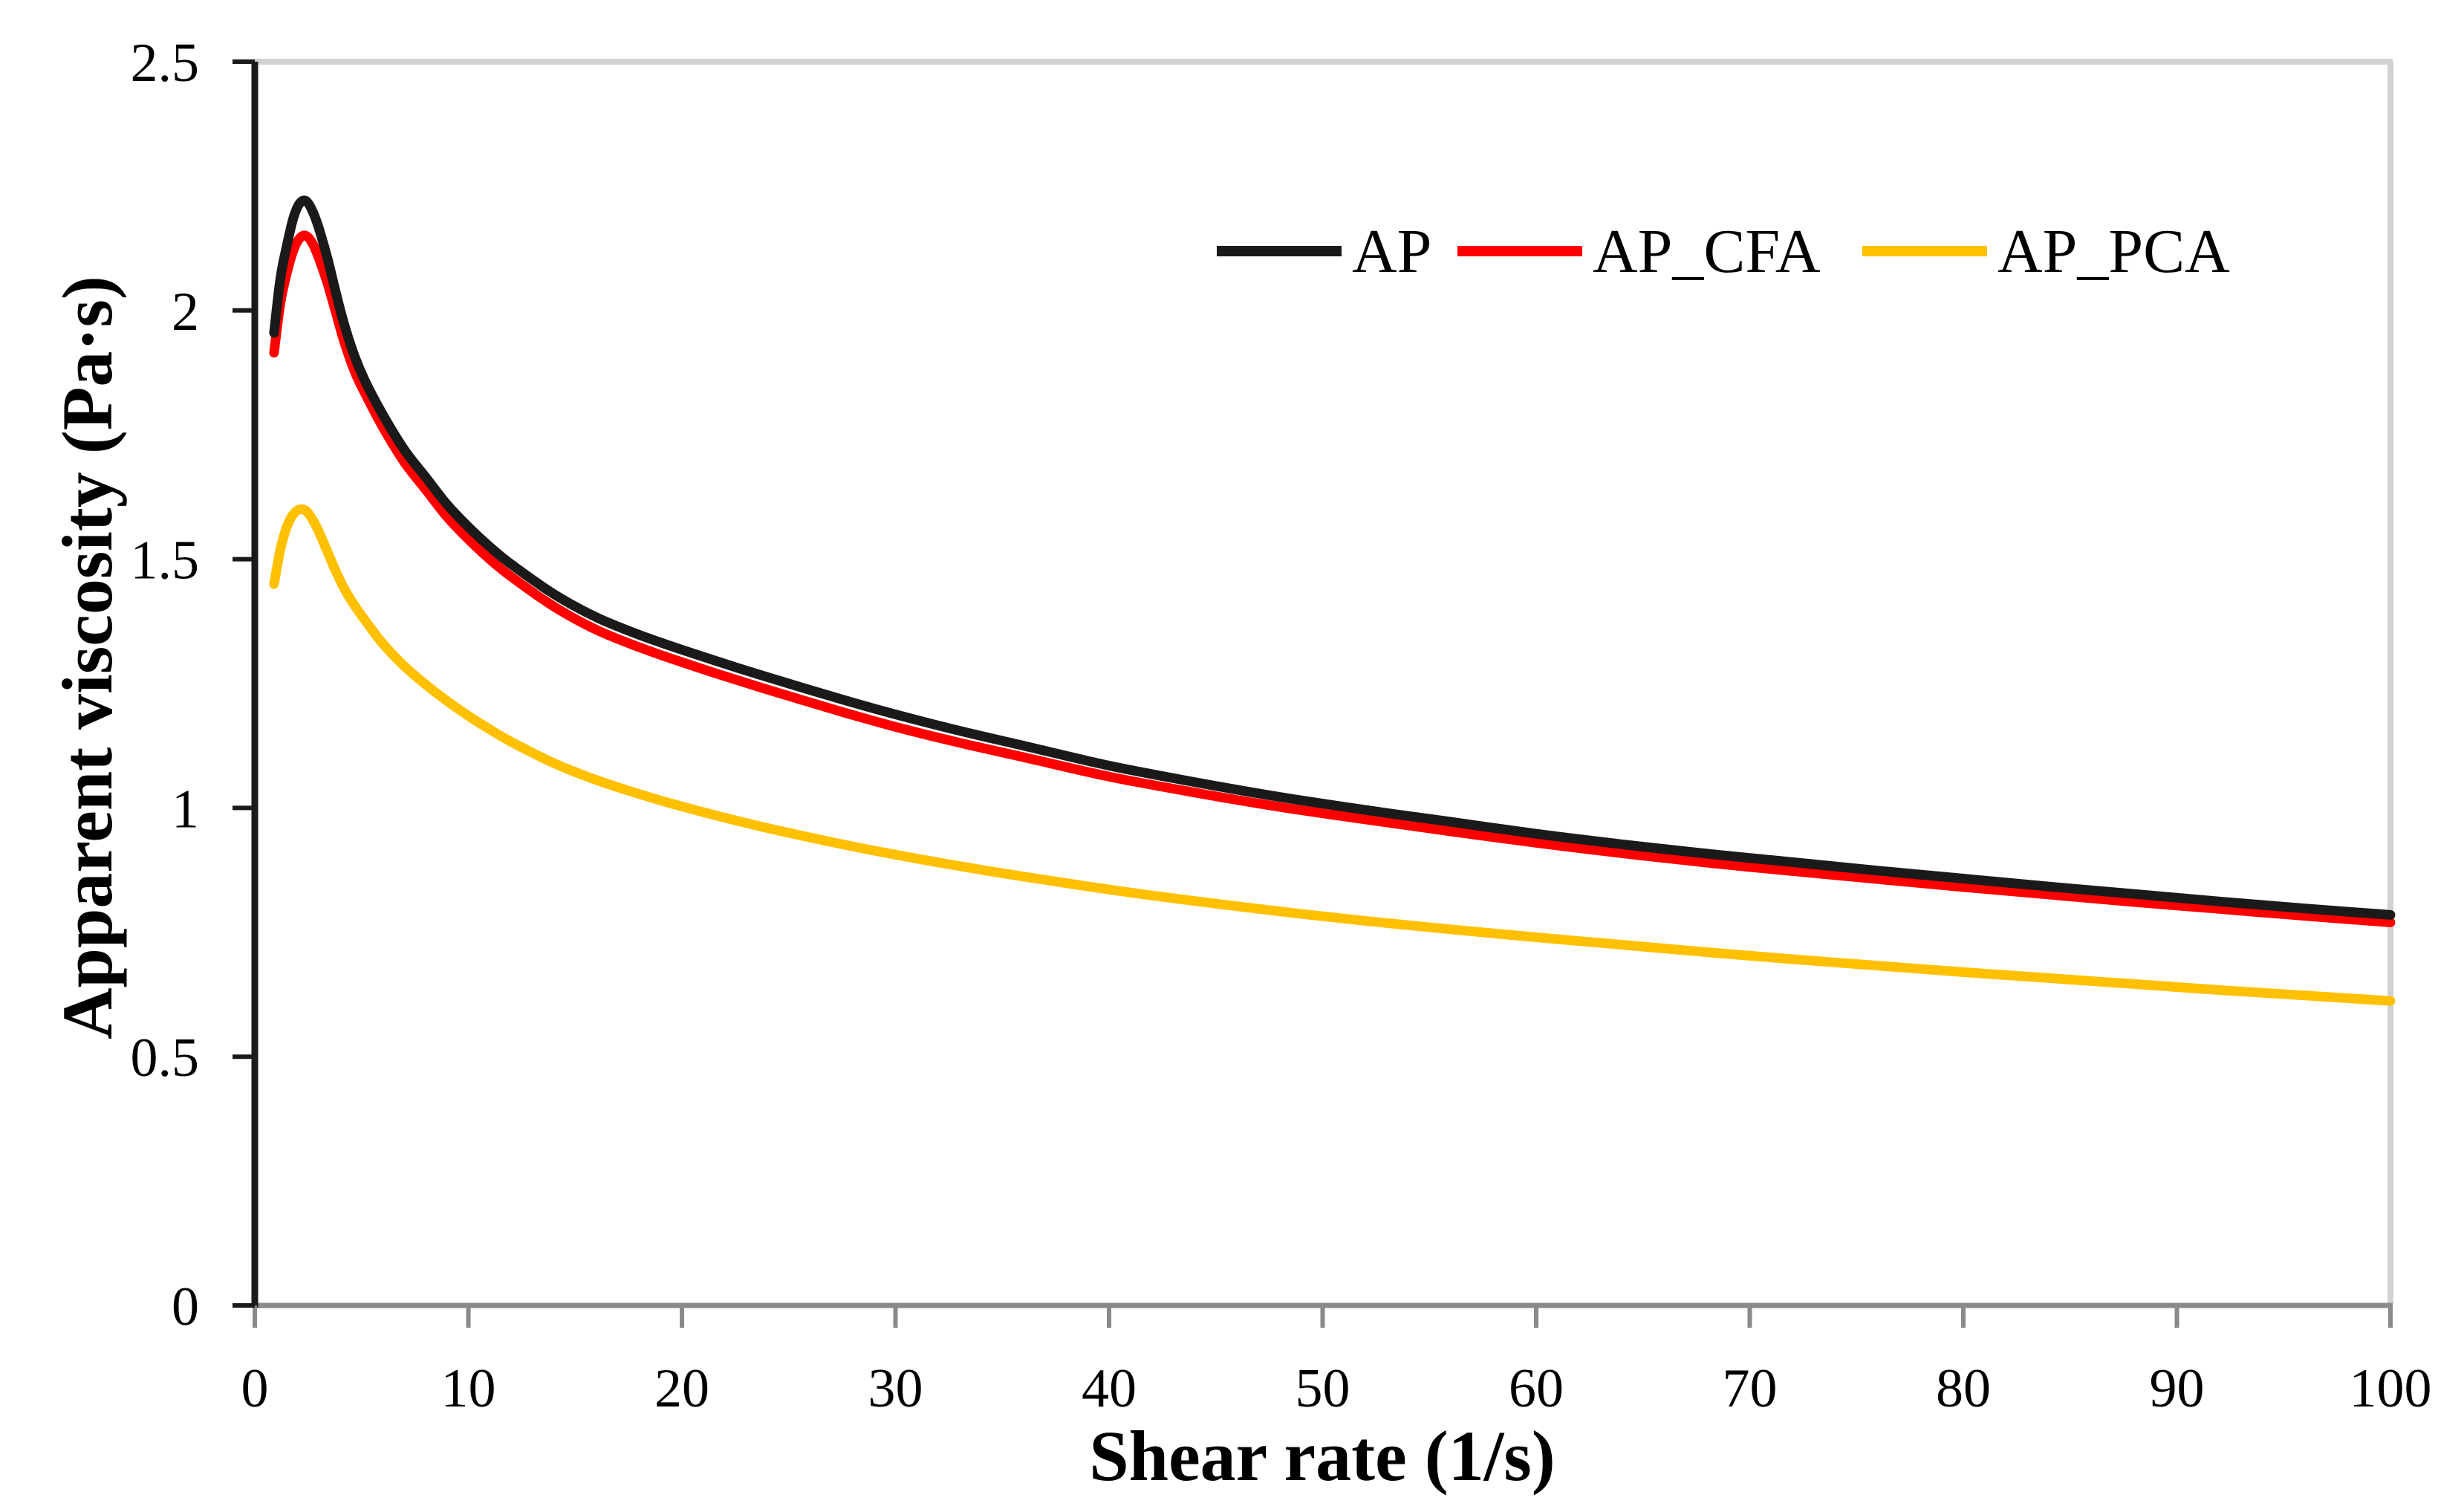 This screenshot has width=2464, height=1512. I want to click on x-tick-label: 30, so click(895, 1388).